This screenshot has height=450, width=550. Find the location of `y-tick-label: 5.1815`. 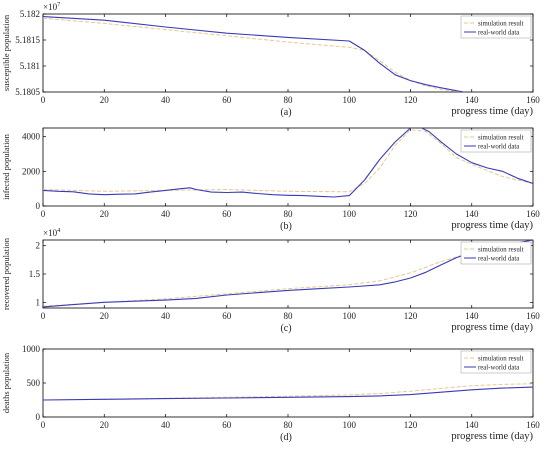

y-tick-label: 5.1815 is located at coordinates (27, 40).